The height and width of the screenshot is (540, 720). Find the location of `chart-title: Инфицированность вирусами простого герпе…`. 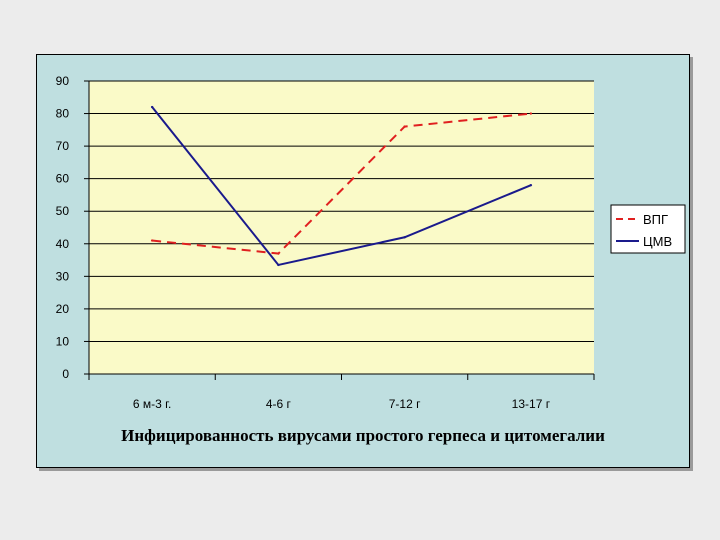

chart-title: Инфицированность вирусами простого герпе… is located at coordinates (363, 435).